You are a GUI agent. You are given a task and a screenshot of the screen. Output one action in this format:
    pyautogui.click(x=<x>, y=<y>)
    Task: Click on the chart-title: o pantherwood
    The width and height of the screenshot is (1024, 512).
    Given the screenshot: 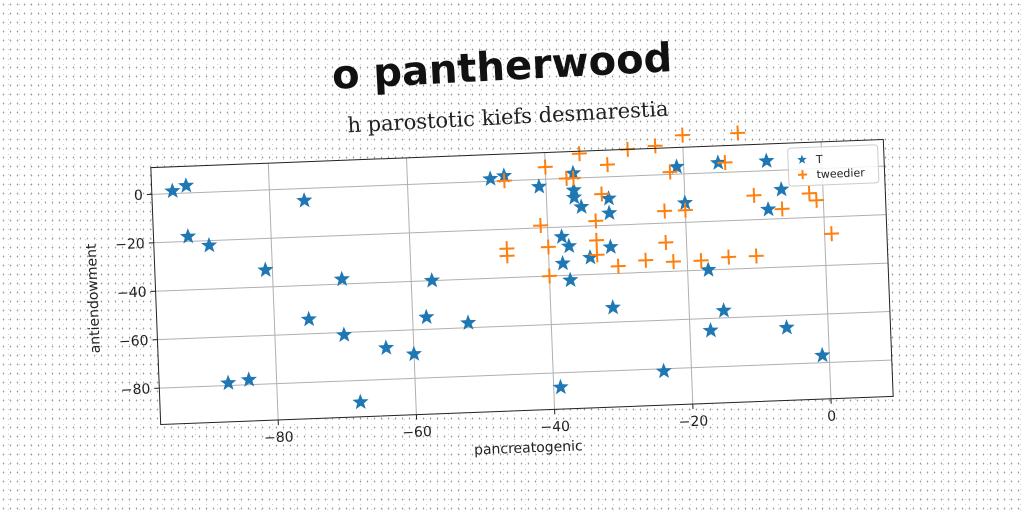 What is the action you would take?
    pyautogui.click(x=502, y=67)
    